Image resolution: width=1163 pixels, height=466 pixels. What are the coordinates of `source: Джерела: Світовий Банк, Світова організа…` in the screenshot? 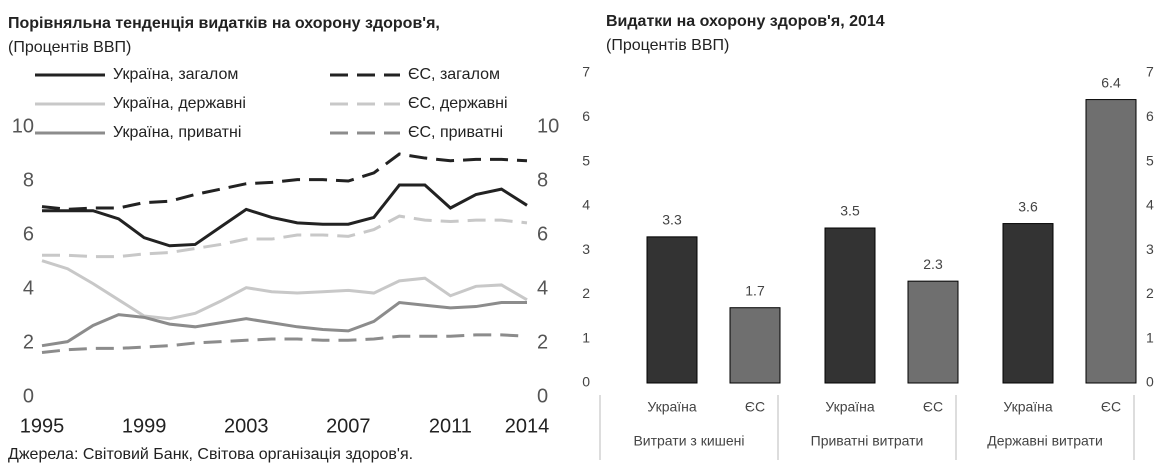 It's located at (210, 454).